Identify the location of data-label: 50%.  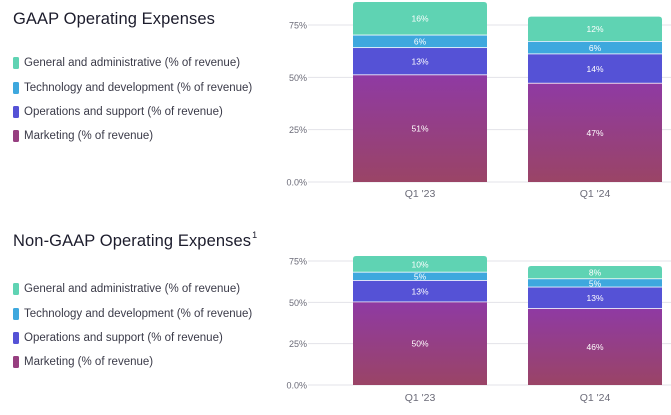
(419, 344).